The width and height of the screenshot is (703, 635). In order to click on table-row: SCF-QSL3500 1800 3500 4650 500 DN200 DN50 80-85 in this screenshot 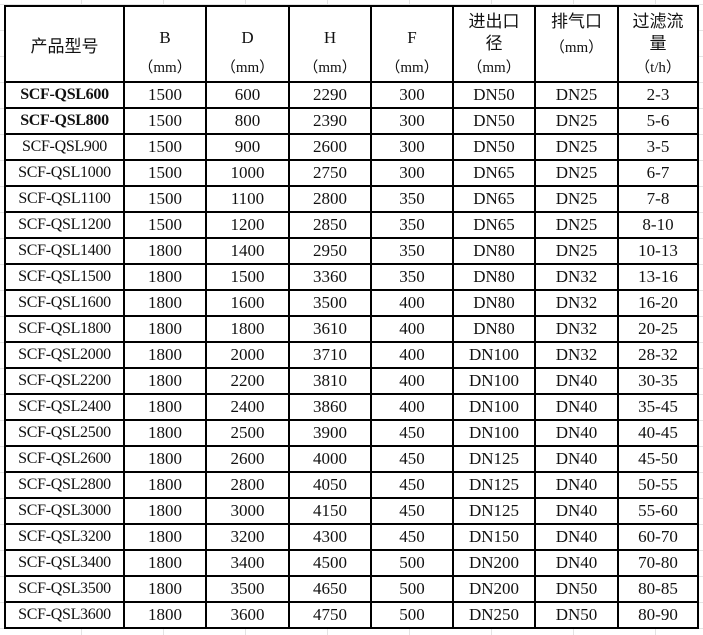, I will do `click(351, 589)`.